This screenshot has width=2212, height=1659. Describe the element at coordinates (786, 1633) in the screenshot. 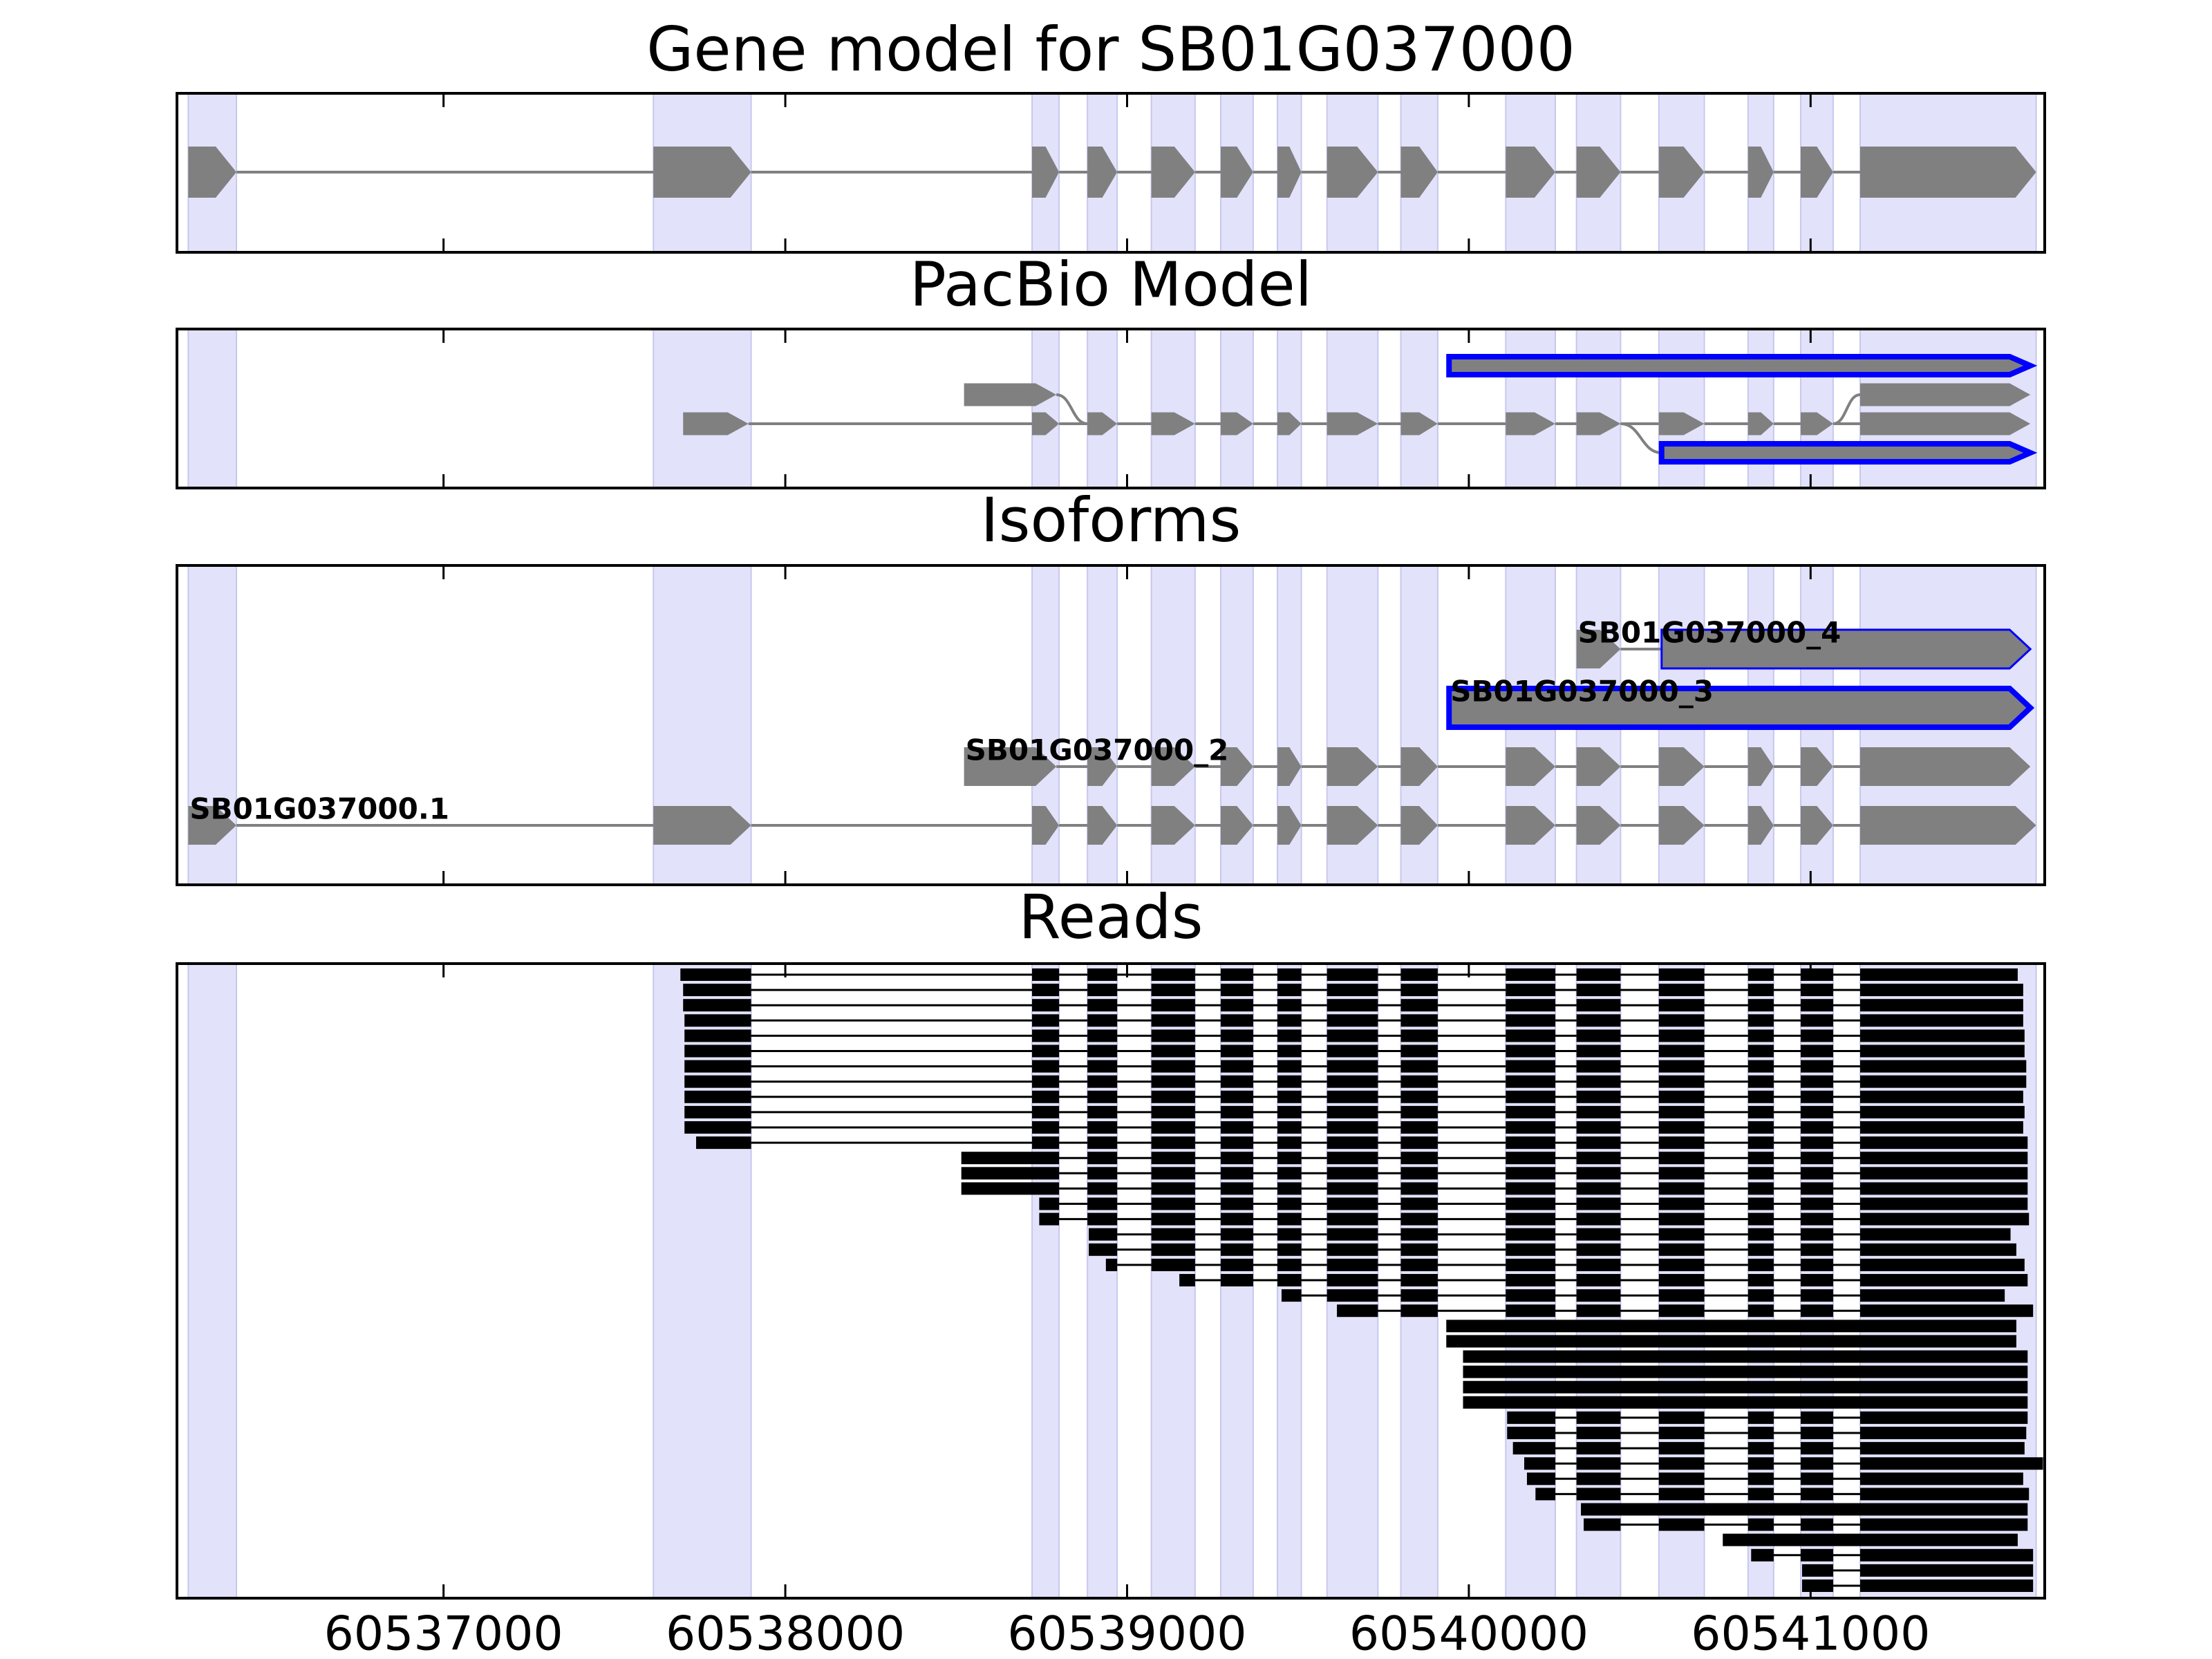

I see `x-tick-label: 60538000` at that location.